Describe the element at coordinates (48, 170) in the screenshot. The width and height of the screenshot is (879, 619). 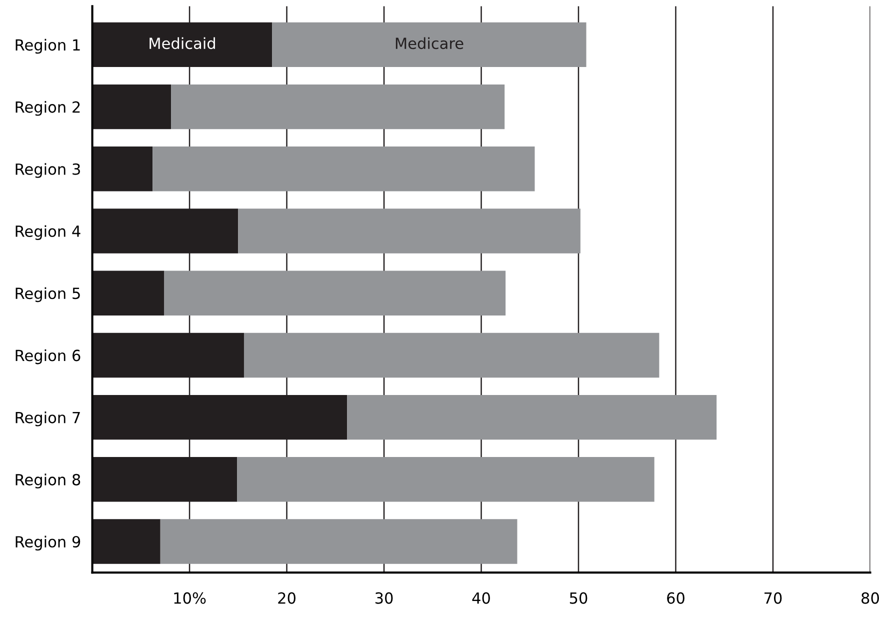
I see `y-tick-label: Region 3` at that location.